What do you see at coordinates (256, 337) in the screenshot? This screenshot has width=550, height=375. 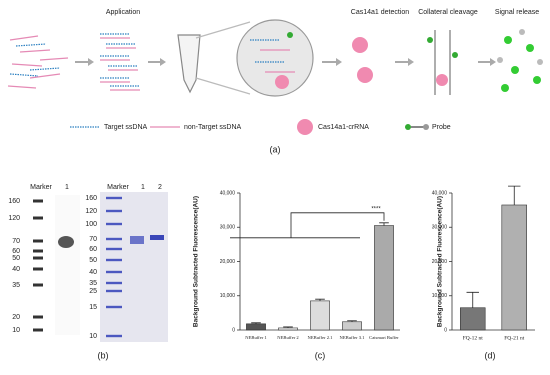 I see `x-tick-label: NEBuffer 1` at bounding box center [256, 337].